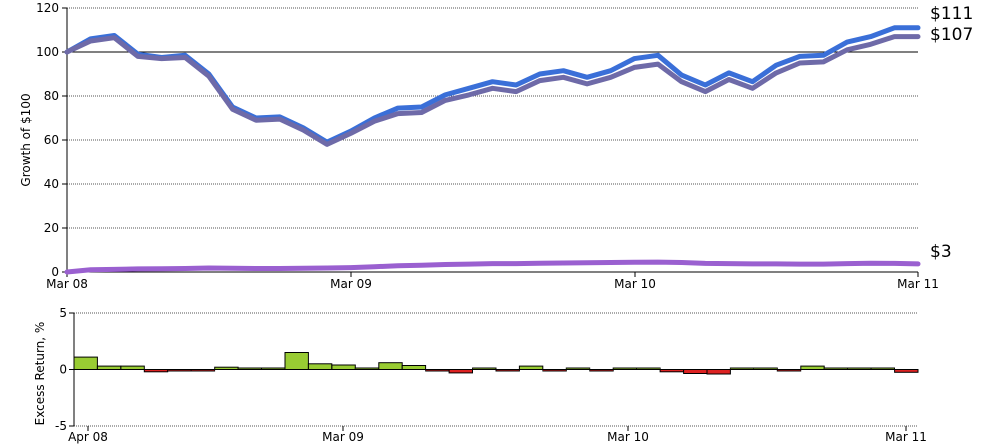 The width and height of the screenshot is (993, 447). Describe the element at coordinates (51, 140) in the screenshot. I see `y-tick-label: 60` at that location.